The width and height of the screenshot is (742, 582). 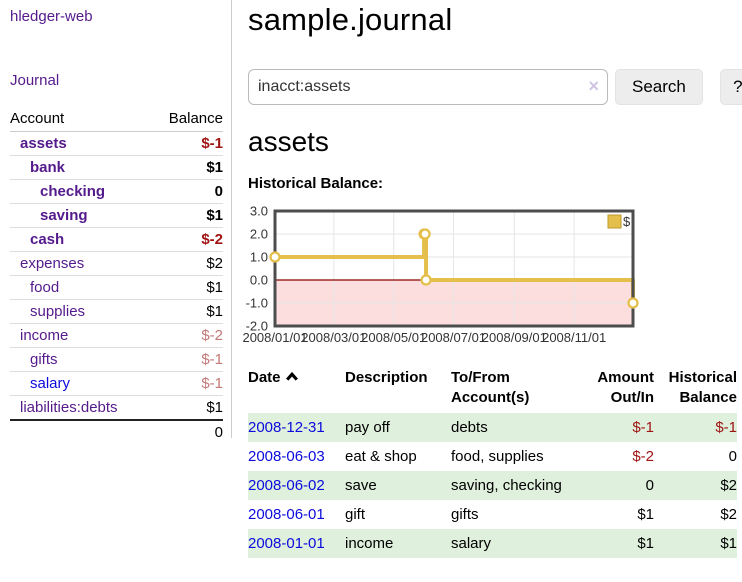 I want to click on account-heading: assets, so click(x=288, y=141).